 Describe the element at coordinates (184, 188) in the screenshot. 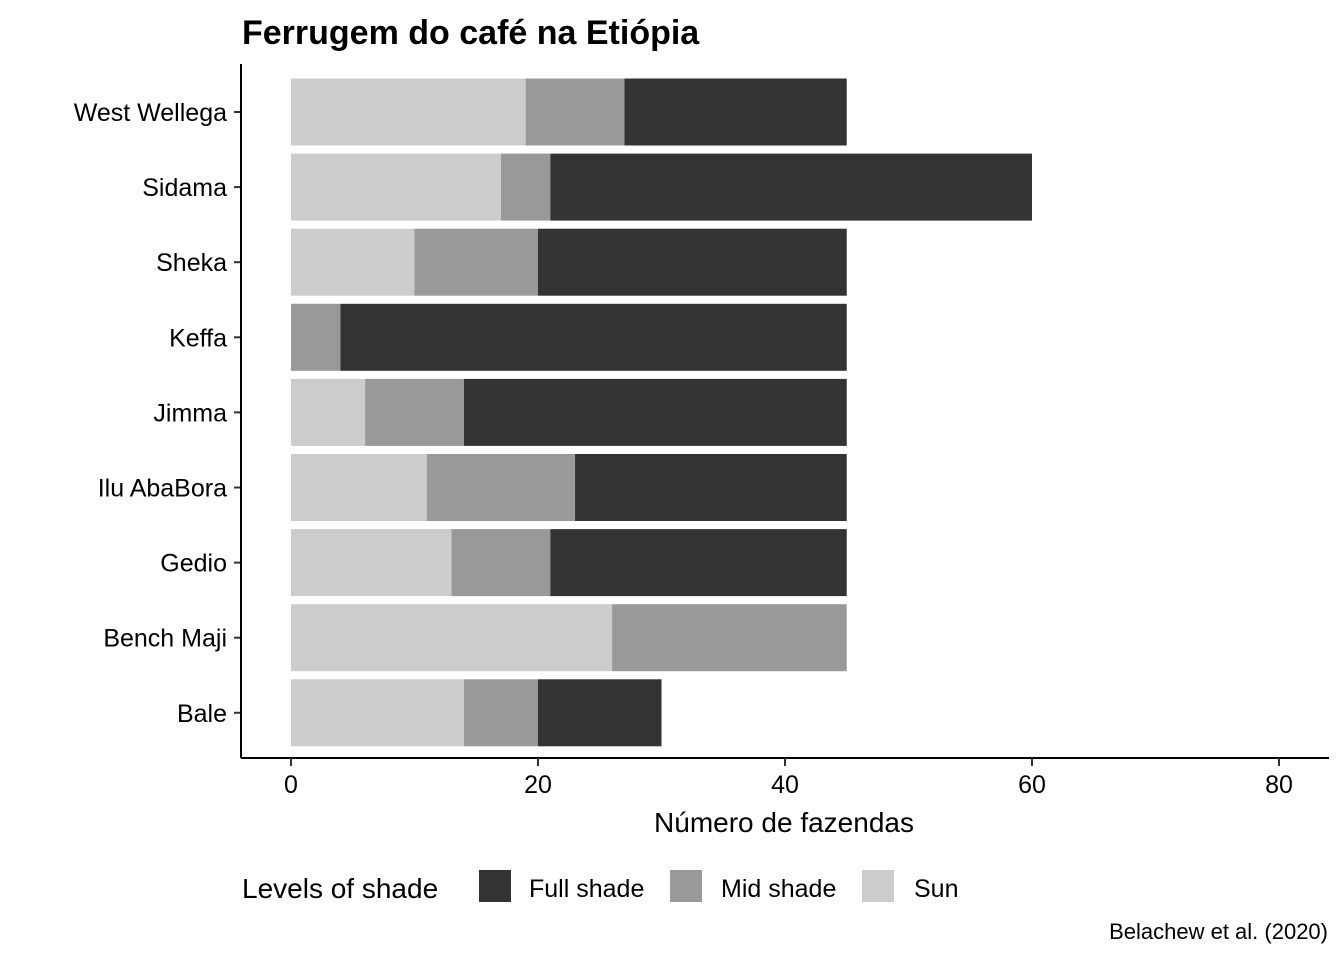

I see `y-tick-label: Sidama` at that location.